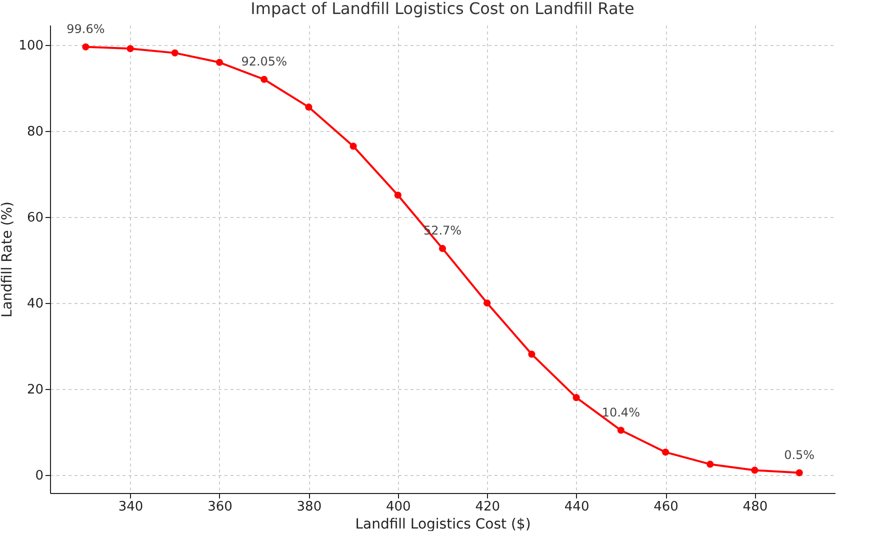 This screenshot has width=875, height=544. I want to click on y-tick-label: 0, so click(39, 476).